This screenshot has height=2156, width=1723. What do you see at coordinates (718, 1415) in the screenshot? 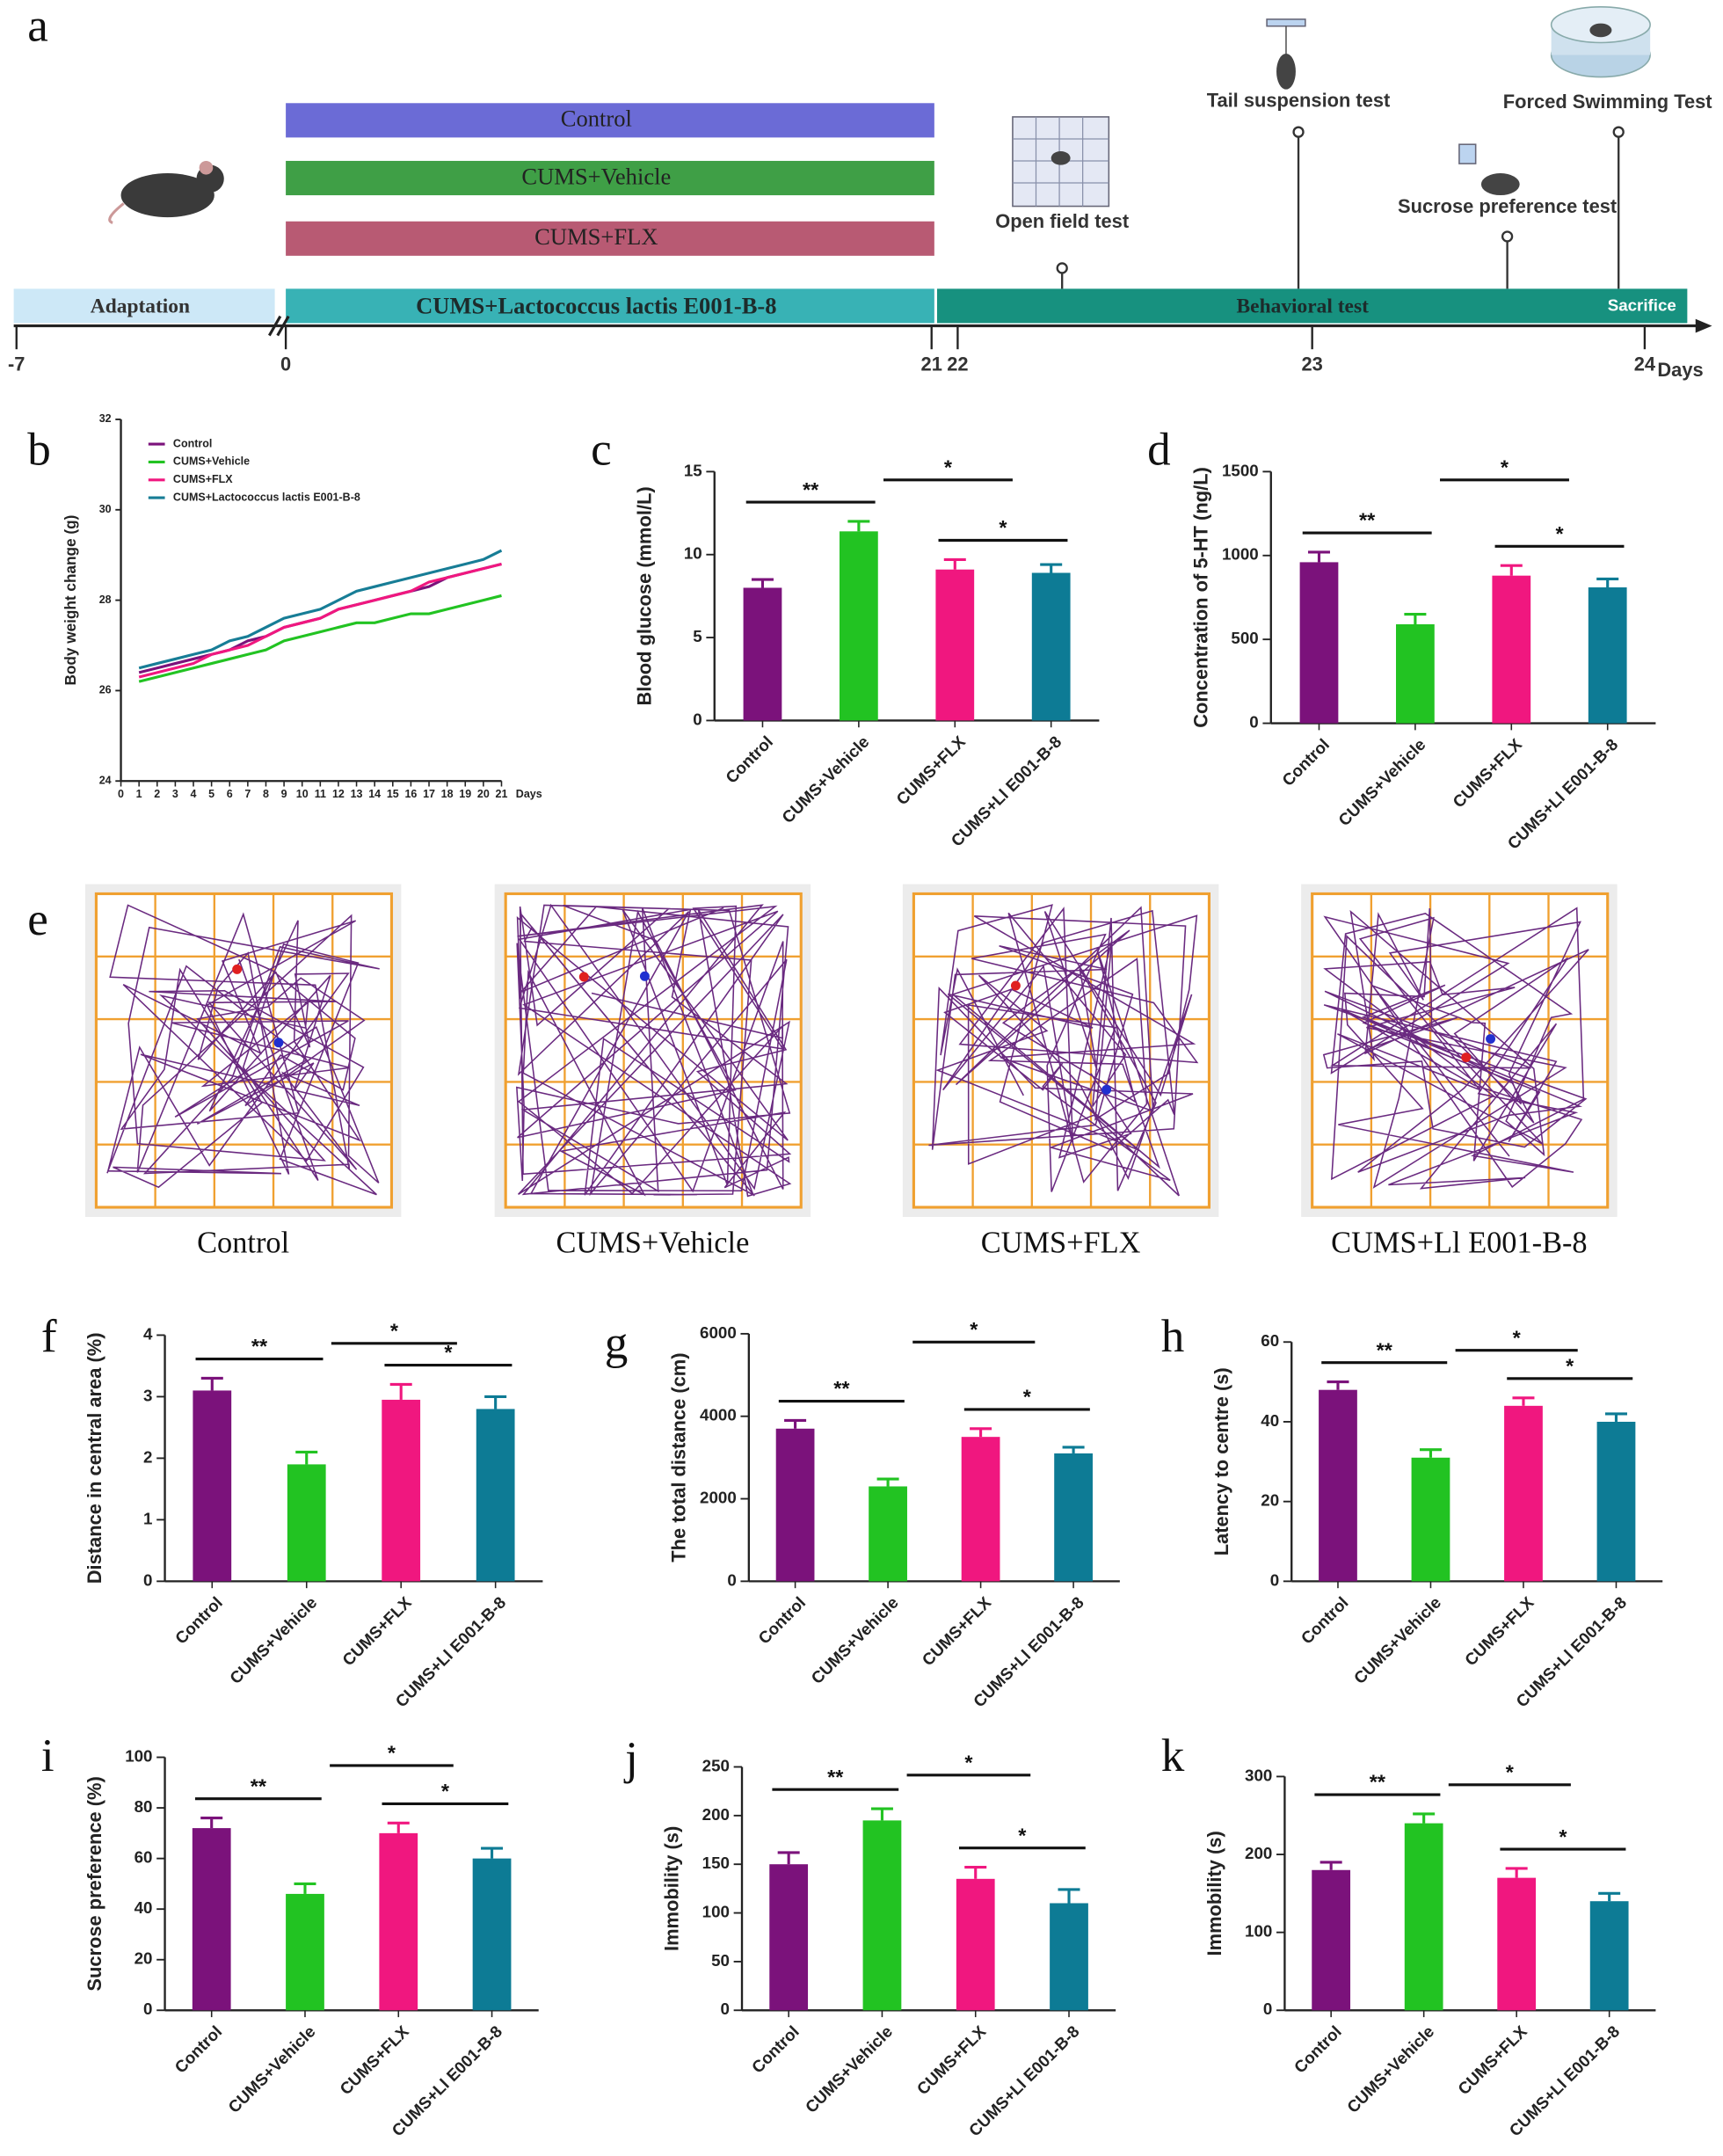
I see `y-tick-label: 4000` at bounding box center [718, 1415].